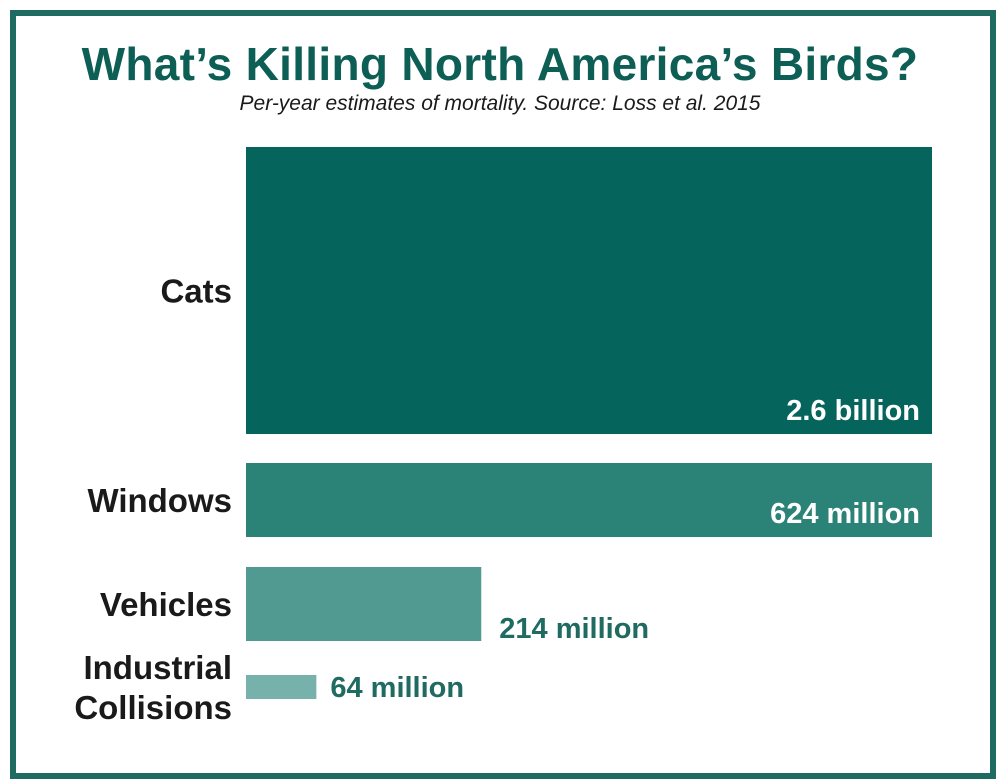 This screenshot has width=1000, height=783. What do you see at coordinates (196, 291) in the screenshot?
I see `category-label-cats: Cats` at bounding box center [196, 291].